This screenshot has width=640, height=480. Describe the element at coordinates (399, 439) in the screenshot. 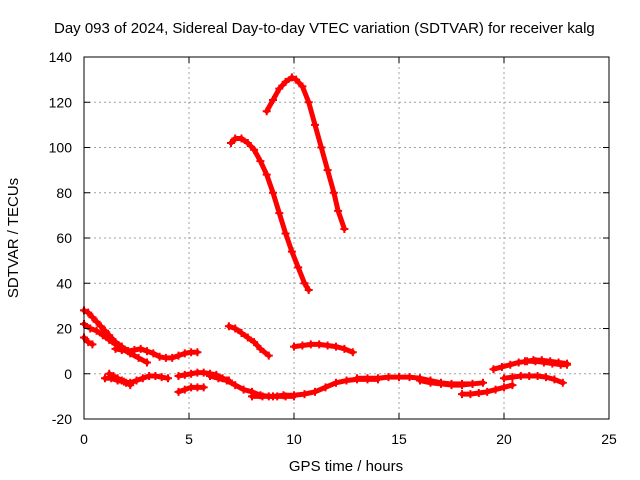

I see `x-tick-label: 15` at that location.